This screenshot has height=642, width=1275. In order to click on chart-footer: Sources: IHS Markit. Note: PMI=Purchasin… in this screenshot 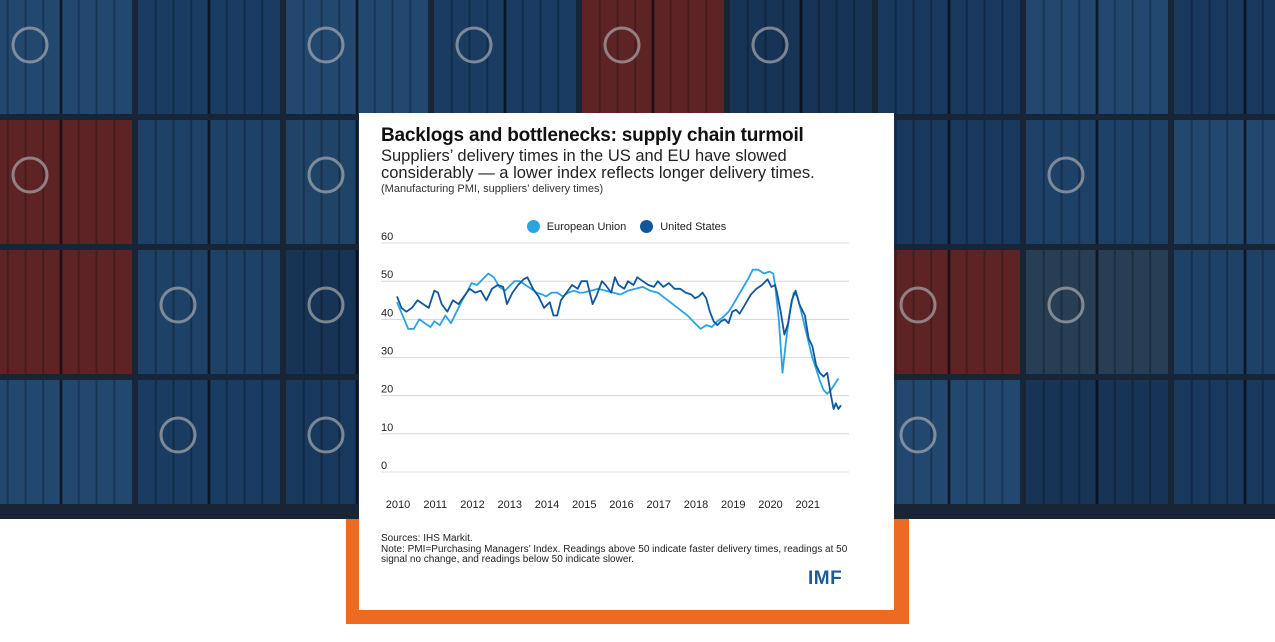, I will do `click(616, 549)`.